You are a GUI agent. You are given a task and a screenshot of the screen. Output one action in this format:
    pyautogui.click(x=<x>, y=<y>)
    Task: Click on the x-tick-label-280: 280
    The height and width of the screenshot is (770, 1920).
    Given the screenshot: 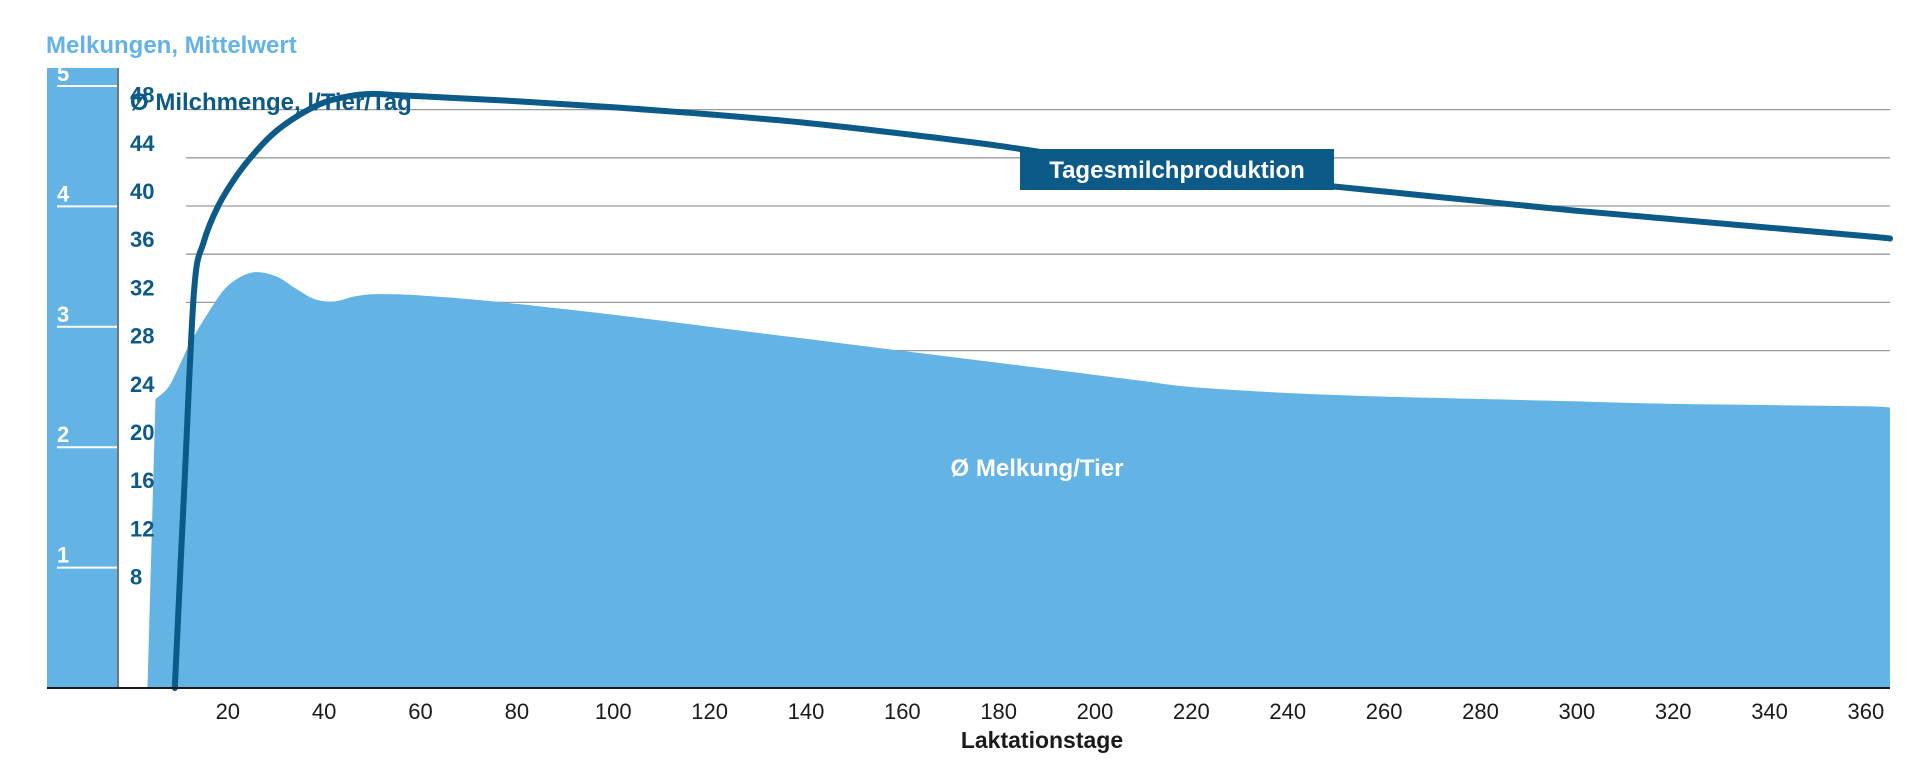 What is the action you would take?
    pyautogui.click(x=1480, y=711)
    